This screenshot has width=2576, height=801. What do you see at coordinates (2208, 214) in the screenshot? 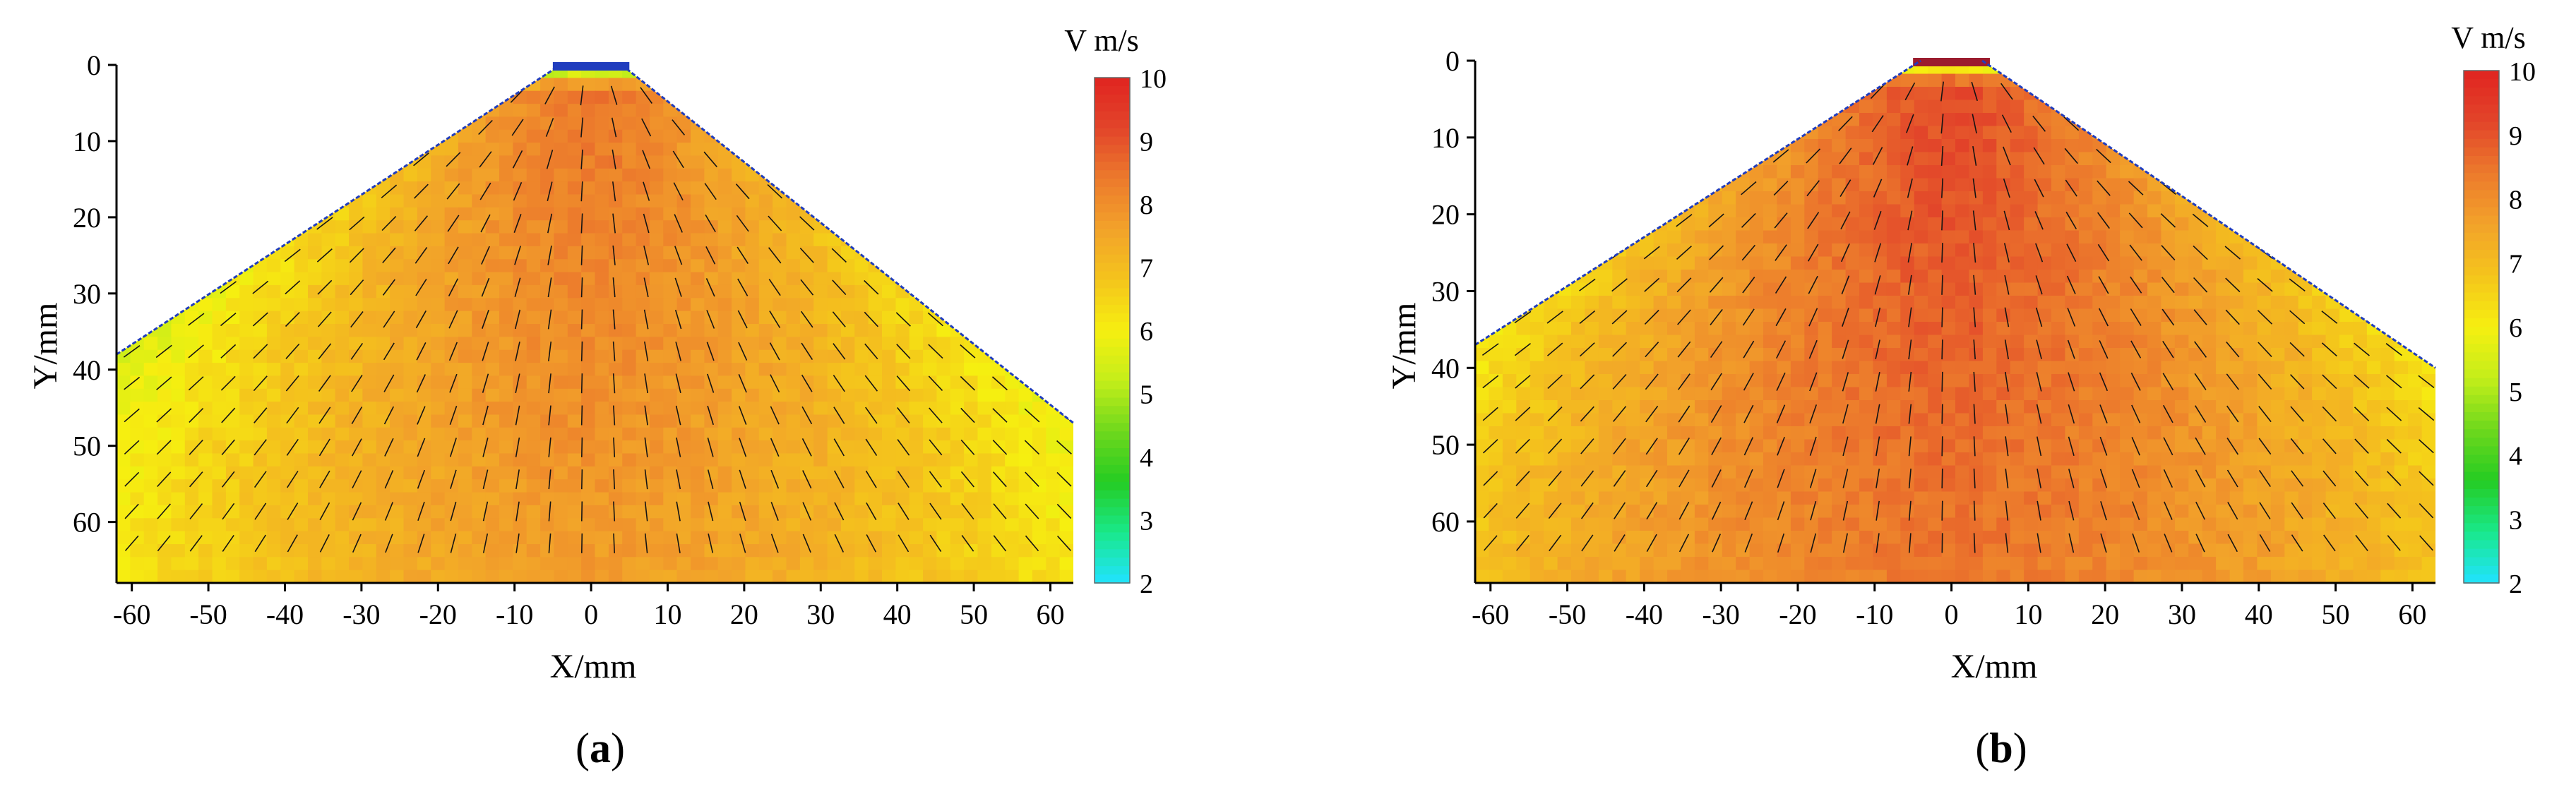
I see `edge-right` at bounding box center [2208, 214].